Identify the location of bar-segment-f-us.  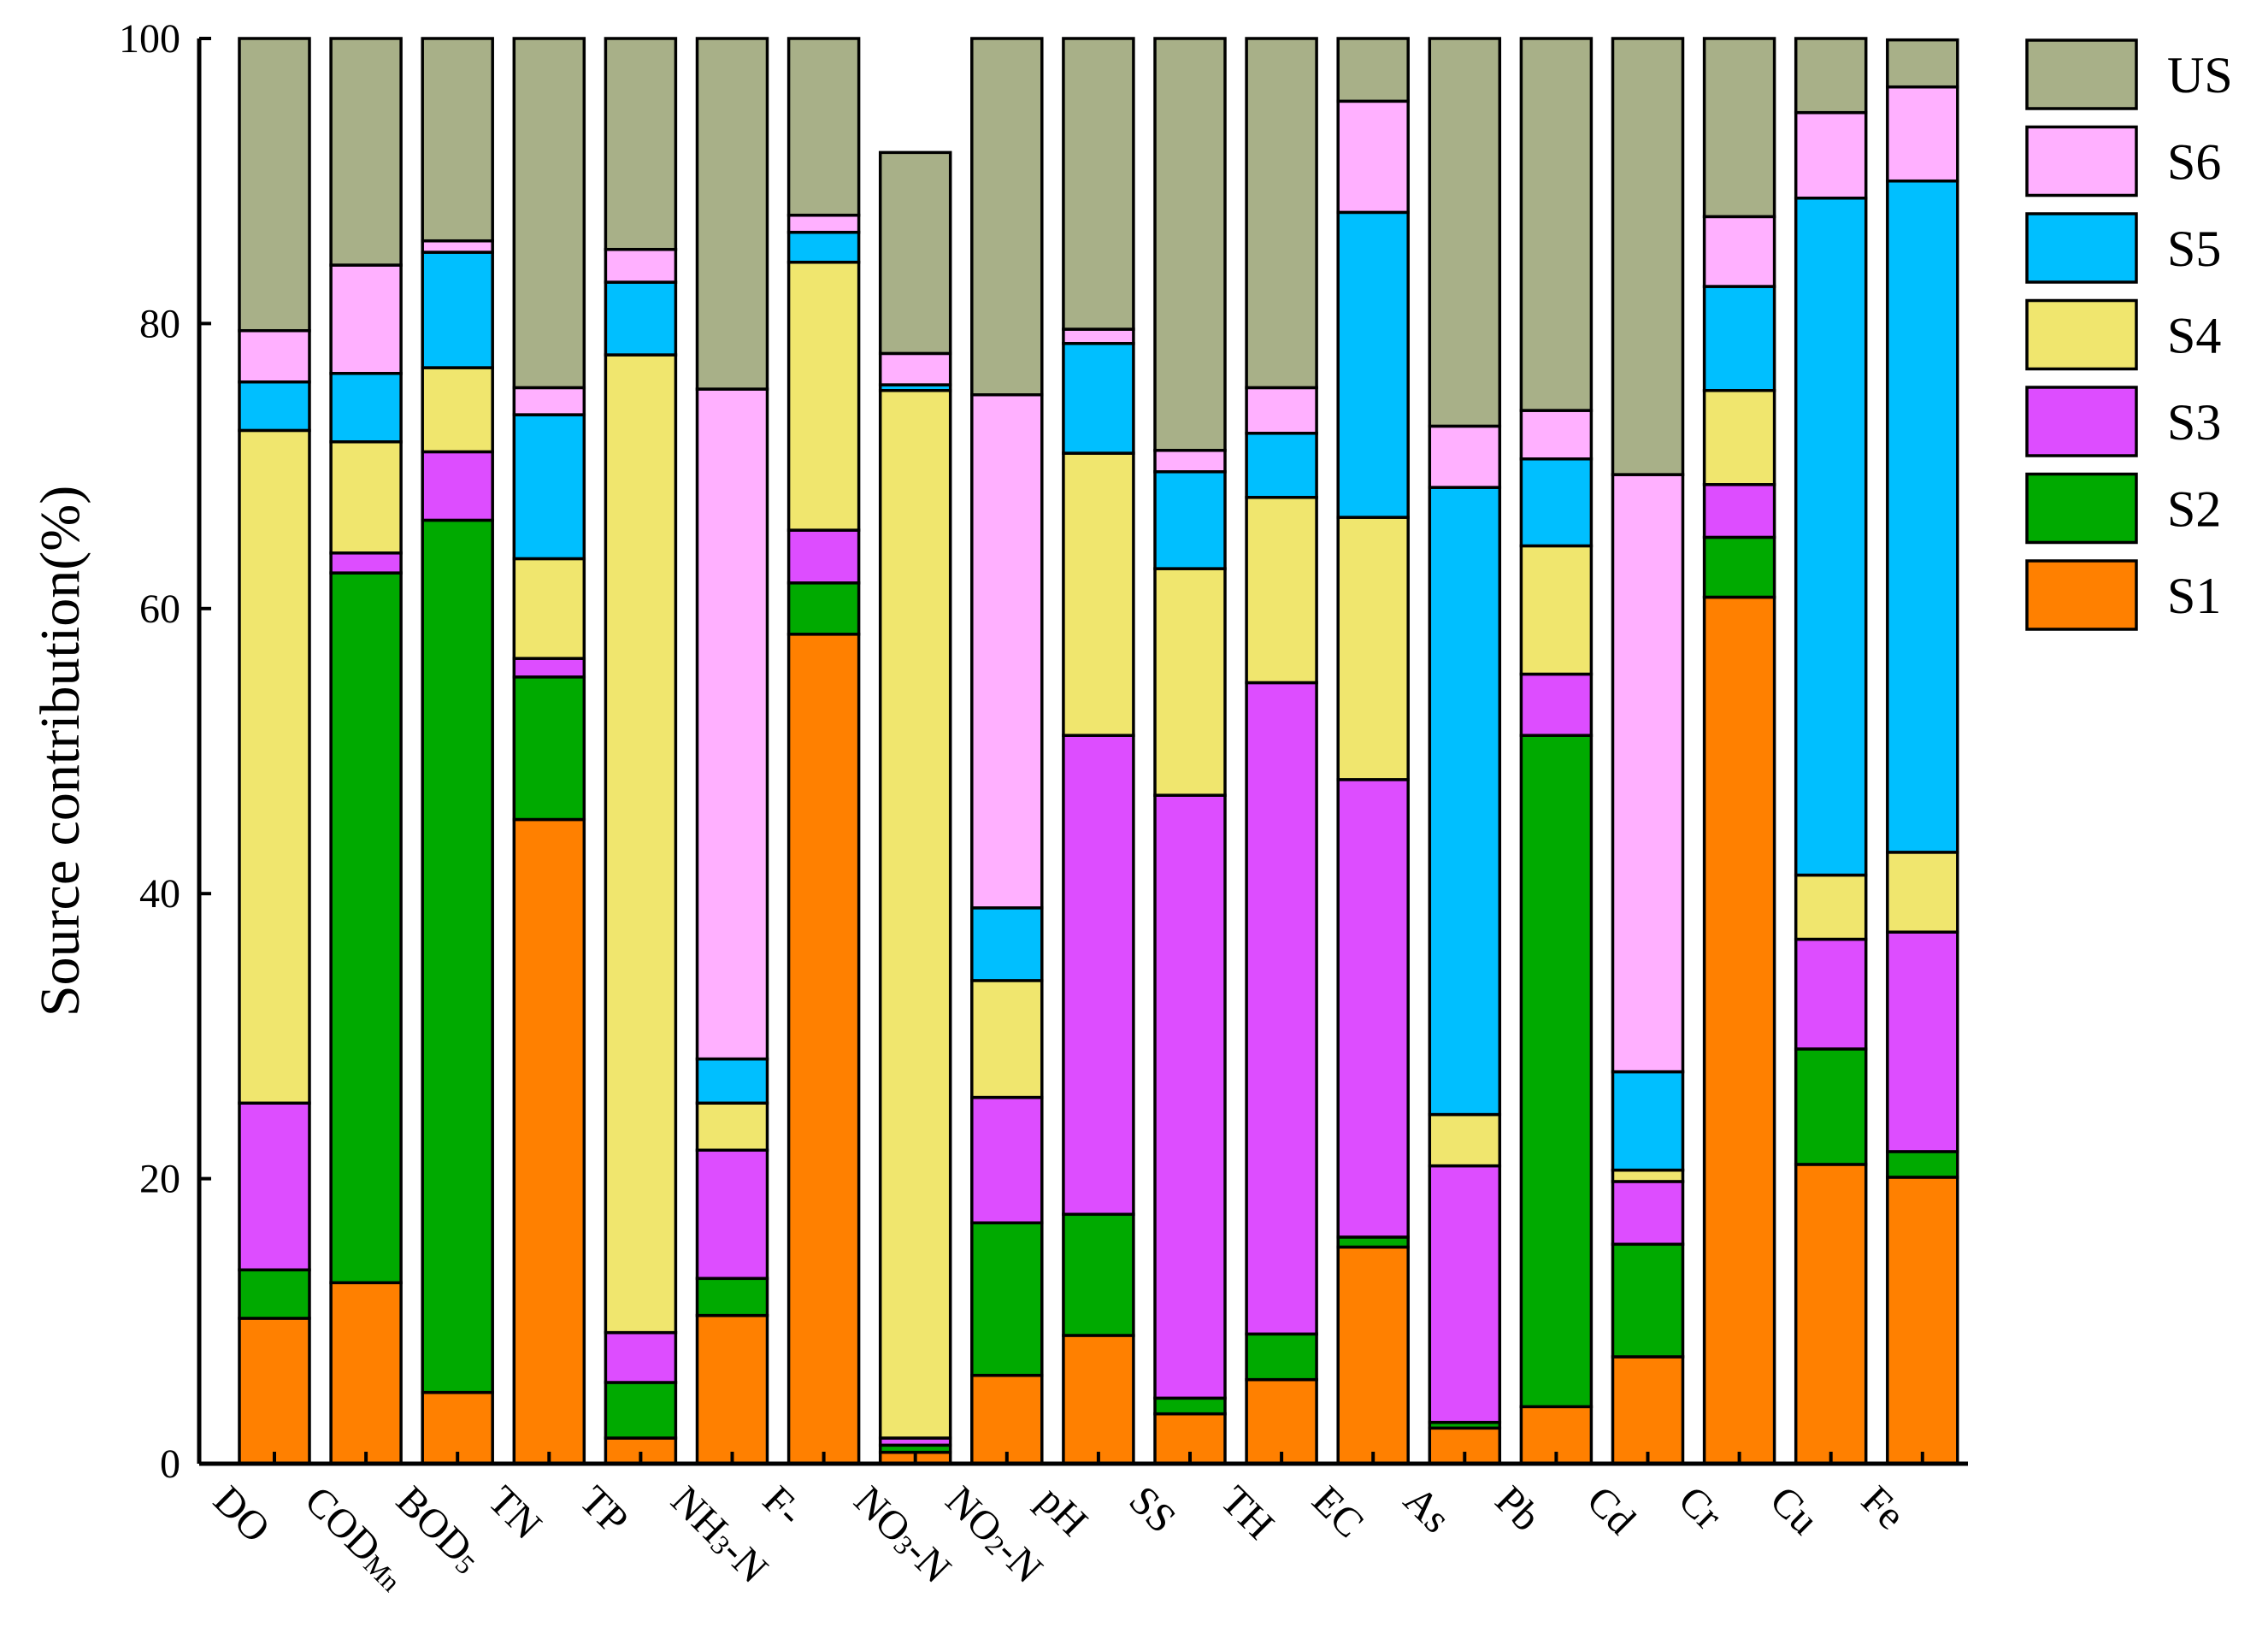
(823, 127).